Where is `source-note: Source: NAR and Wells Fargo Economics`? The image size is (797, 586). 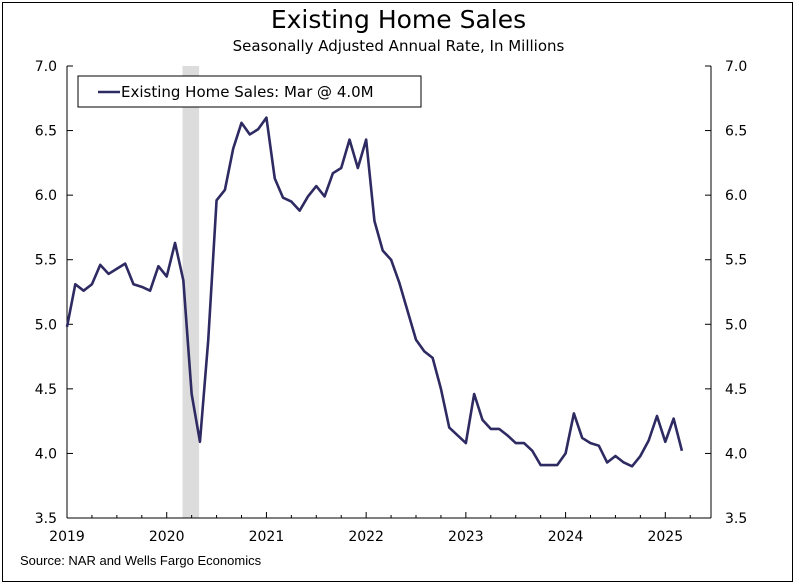
source-note: Source: NAR and Wells Fargo Economics is located at coordinates (141, 560).